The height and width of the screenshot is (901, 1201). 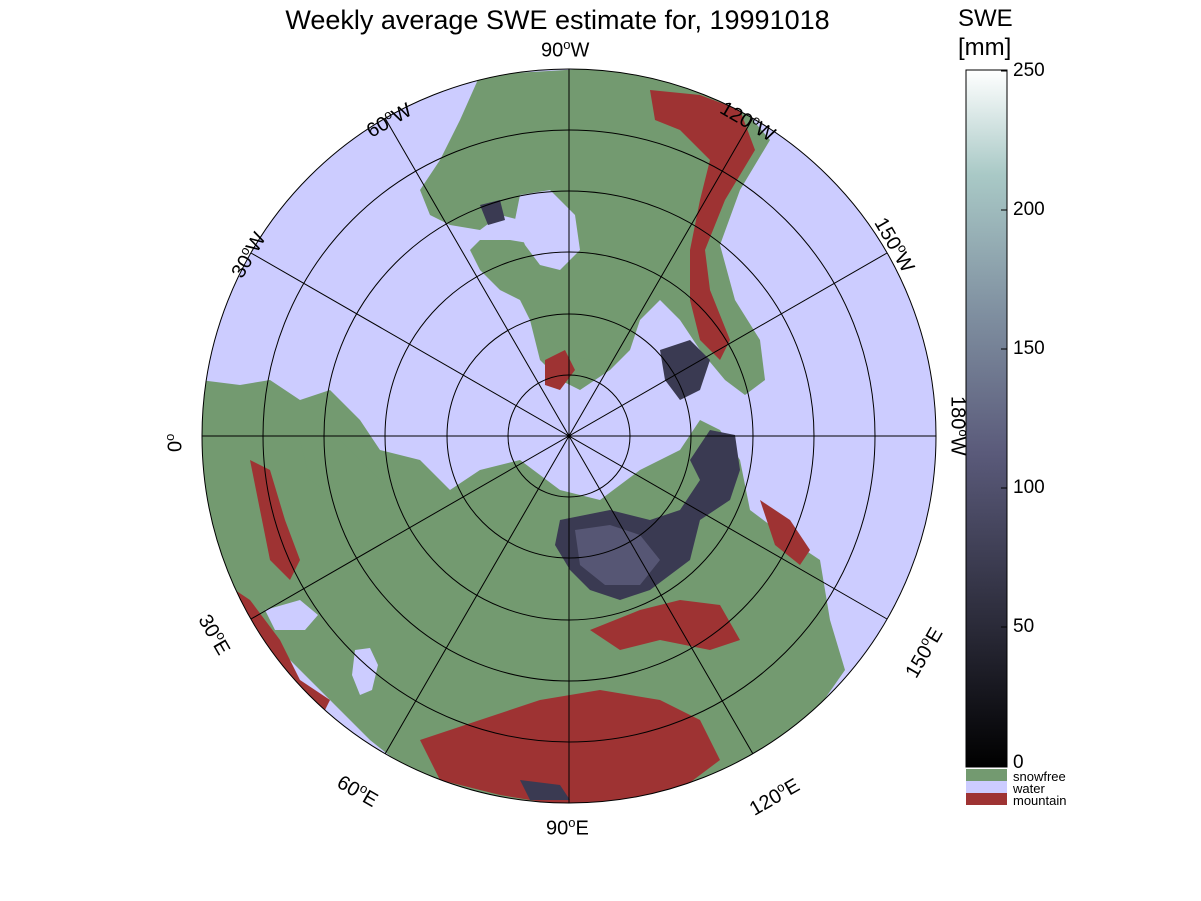 I want to click on colorbar-title: SWE [mm], so click(x=985, y=33).